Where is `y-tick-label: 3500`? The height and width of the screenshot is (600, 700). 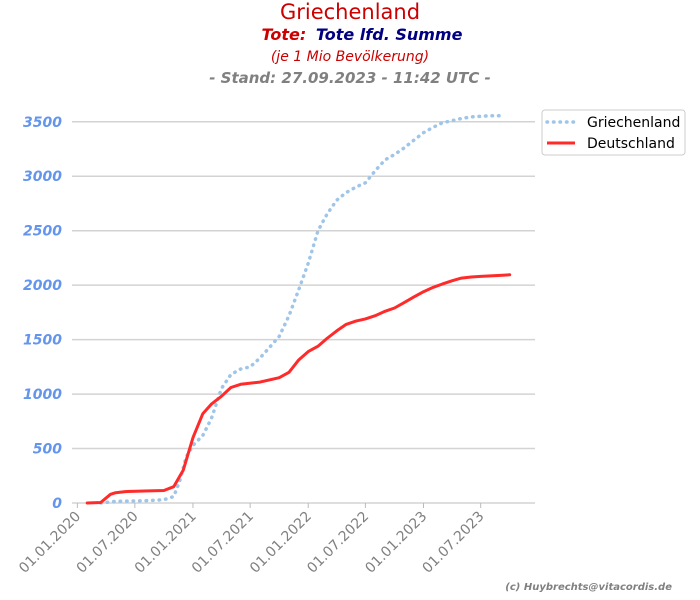
y-tick-label: 3500 is located at coordinates (42, 123).